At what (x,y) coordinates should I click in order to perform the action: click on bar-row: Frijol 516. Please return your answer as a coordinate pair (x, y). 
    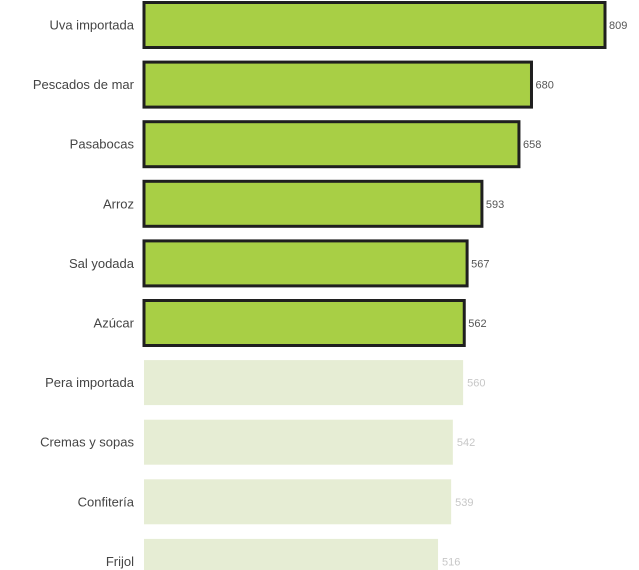
    Looking at the image, I should click on (283, 554).